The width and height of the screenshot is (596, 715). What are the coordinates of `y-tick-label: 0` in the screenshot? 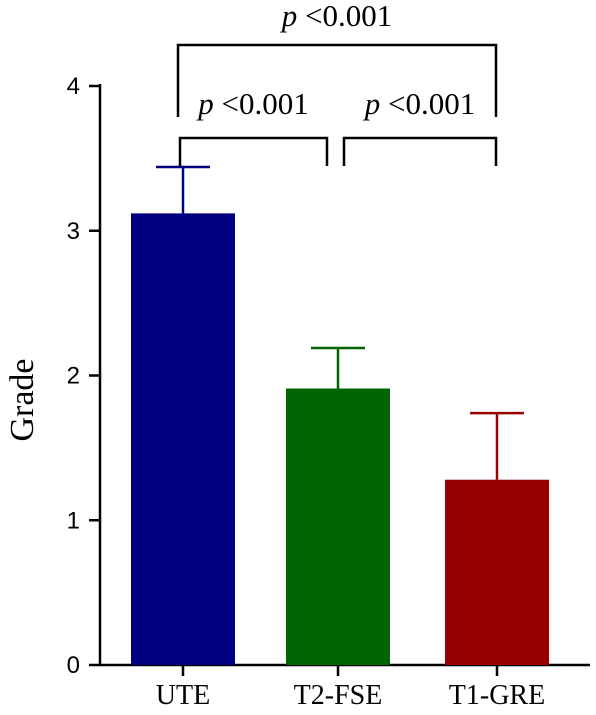 It's located at (73, 665).